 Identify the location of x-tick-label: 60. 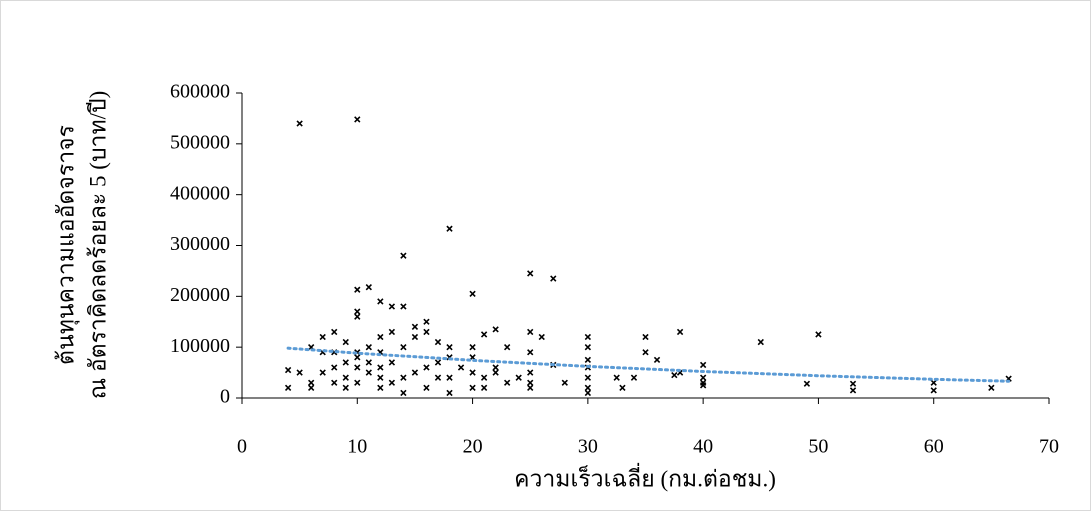
(934, 447).